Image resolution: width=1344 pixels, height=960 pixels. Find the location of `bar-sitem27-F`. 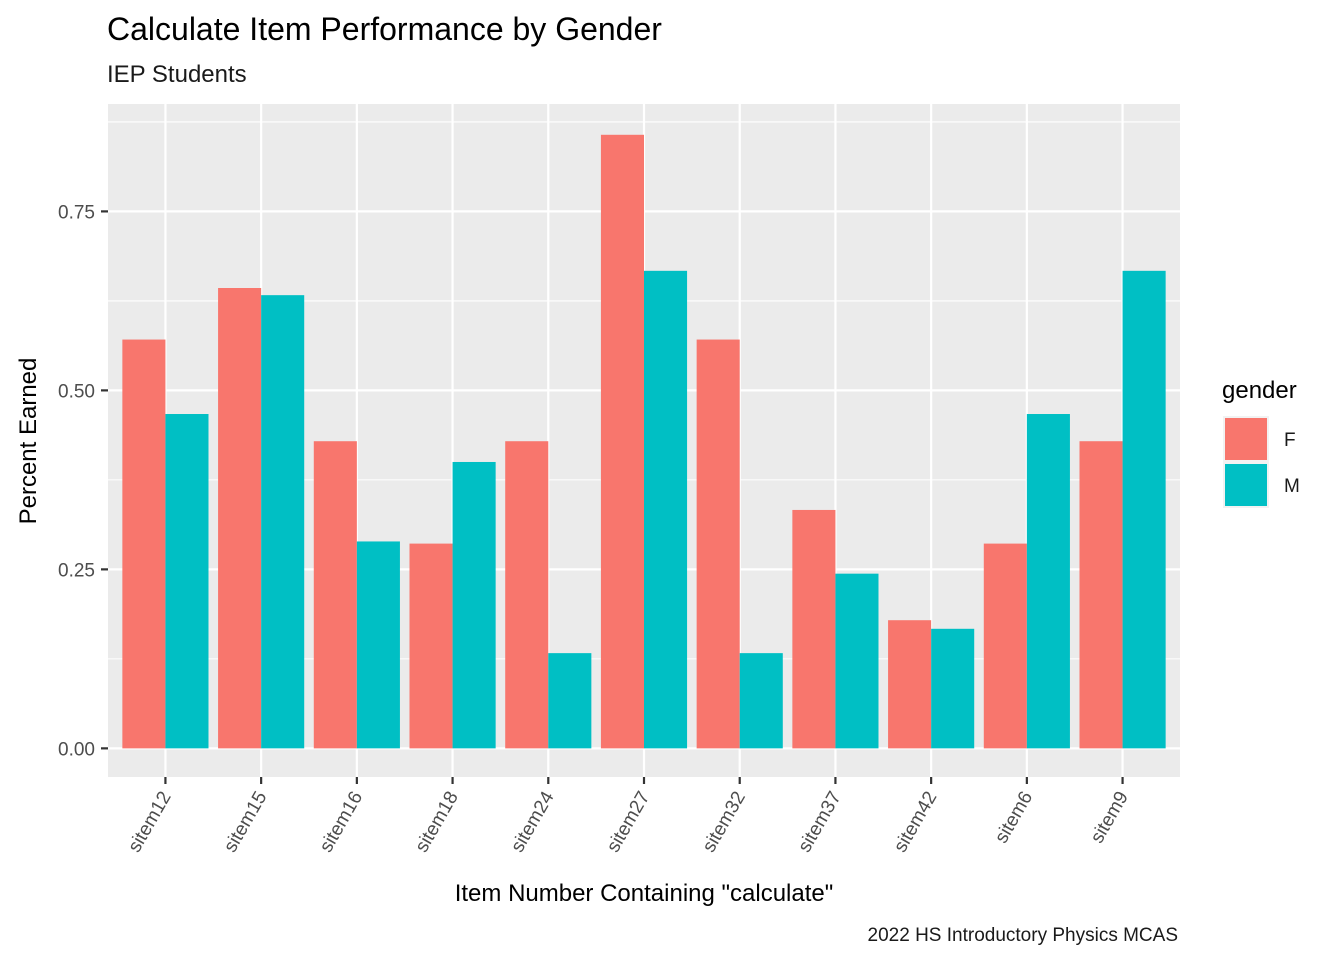

bar-sitem27-F is located at coordinates (622, 441).